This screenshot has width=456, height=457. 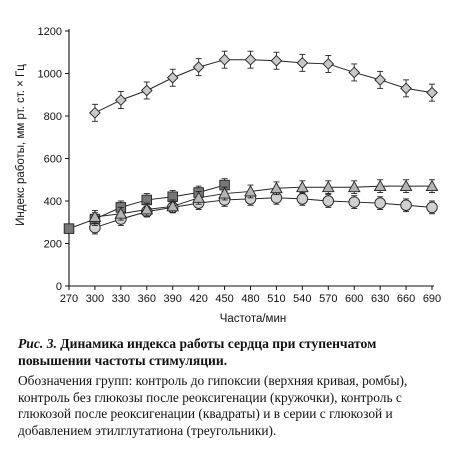 What do you see at coordinates (224, 299) in the screenshot?
I see `x-tick-label: 450` at bounding box center [224, 299].